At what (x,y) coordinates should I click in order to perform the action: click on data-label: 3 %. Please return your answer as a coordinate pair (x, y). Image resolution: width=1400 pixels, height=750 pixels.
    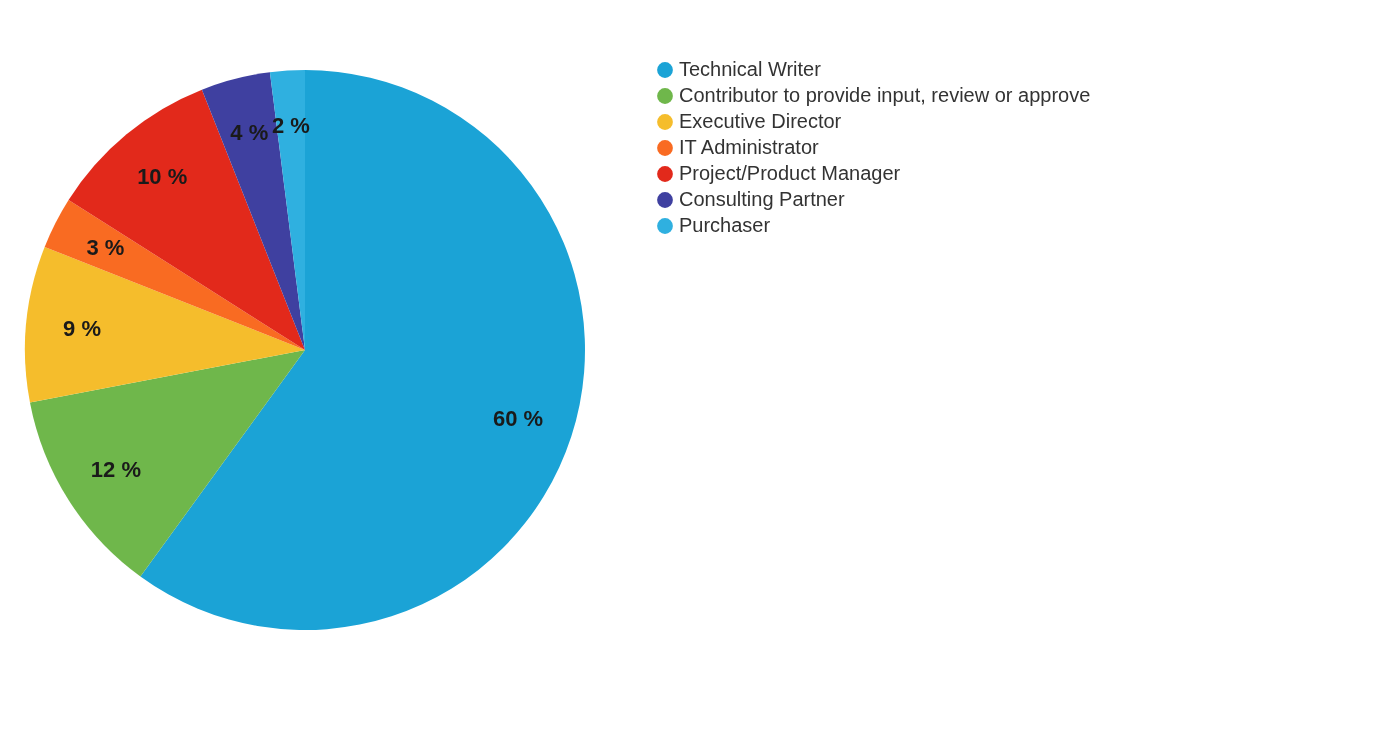
    Looking at the image, I should click on (105, 248).